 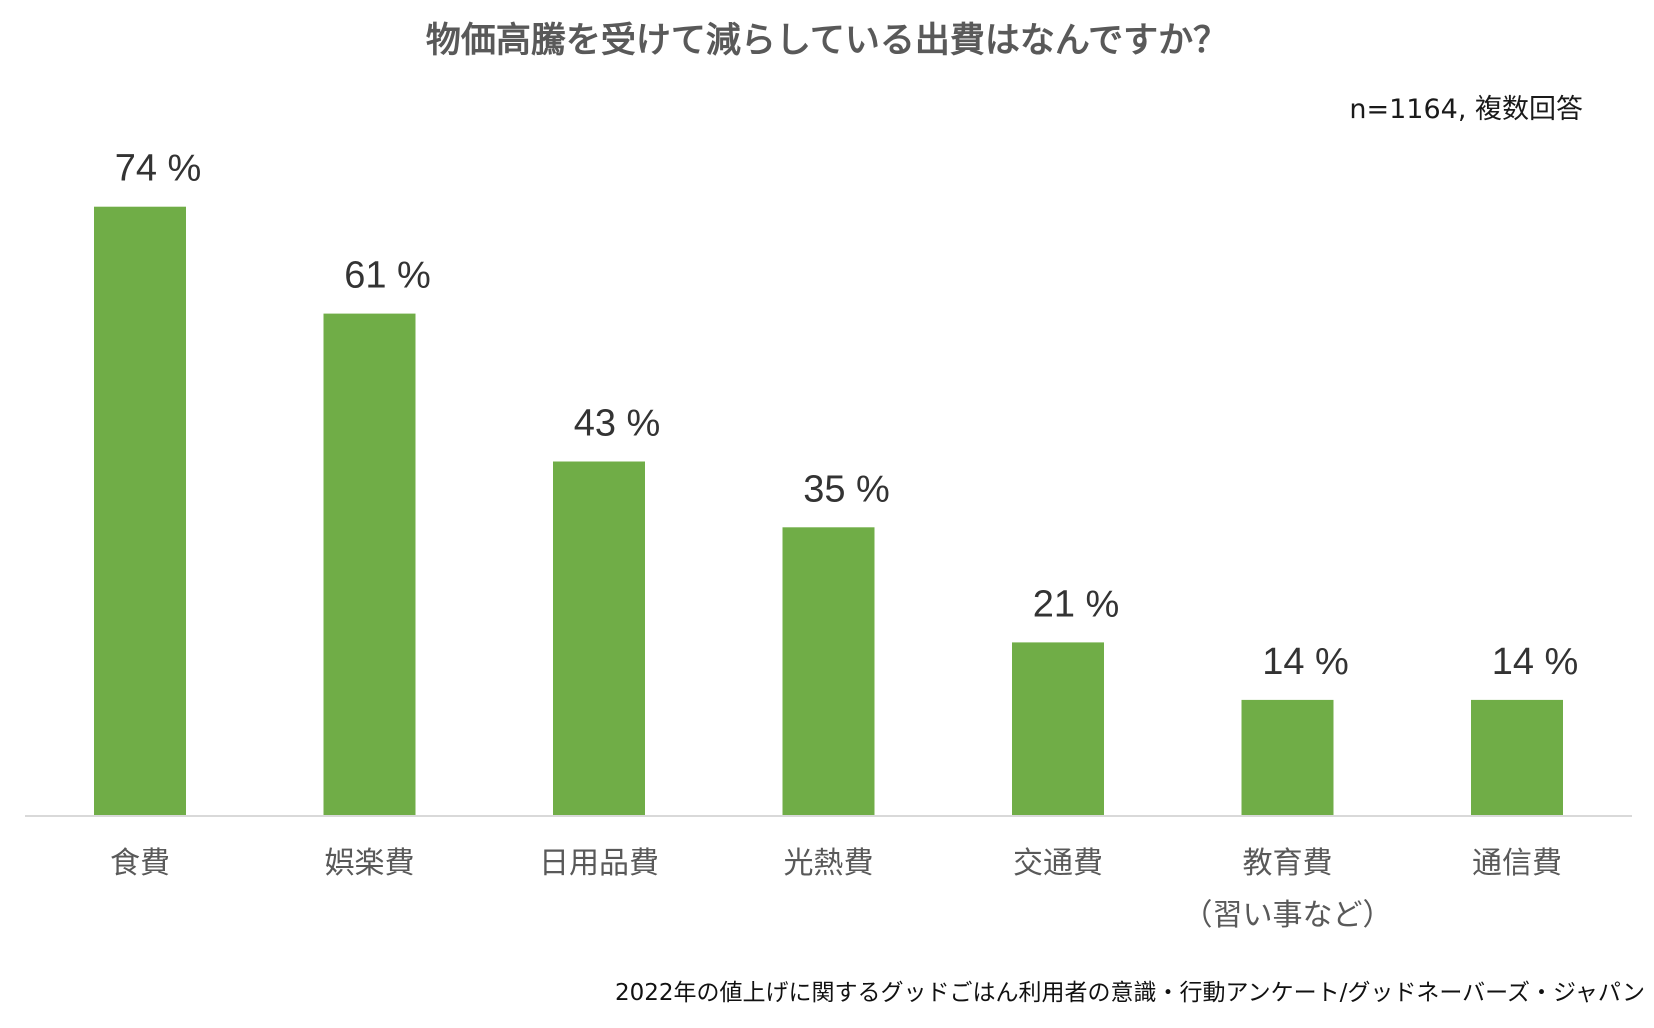 What do you see at coordinates (829, 863) in the screenshot?
I see `category-label: 光熱費` at bounding box center [829, 863].